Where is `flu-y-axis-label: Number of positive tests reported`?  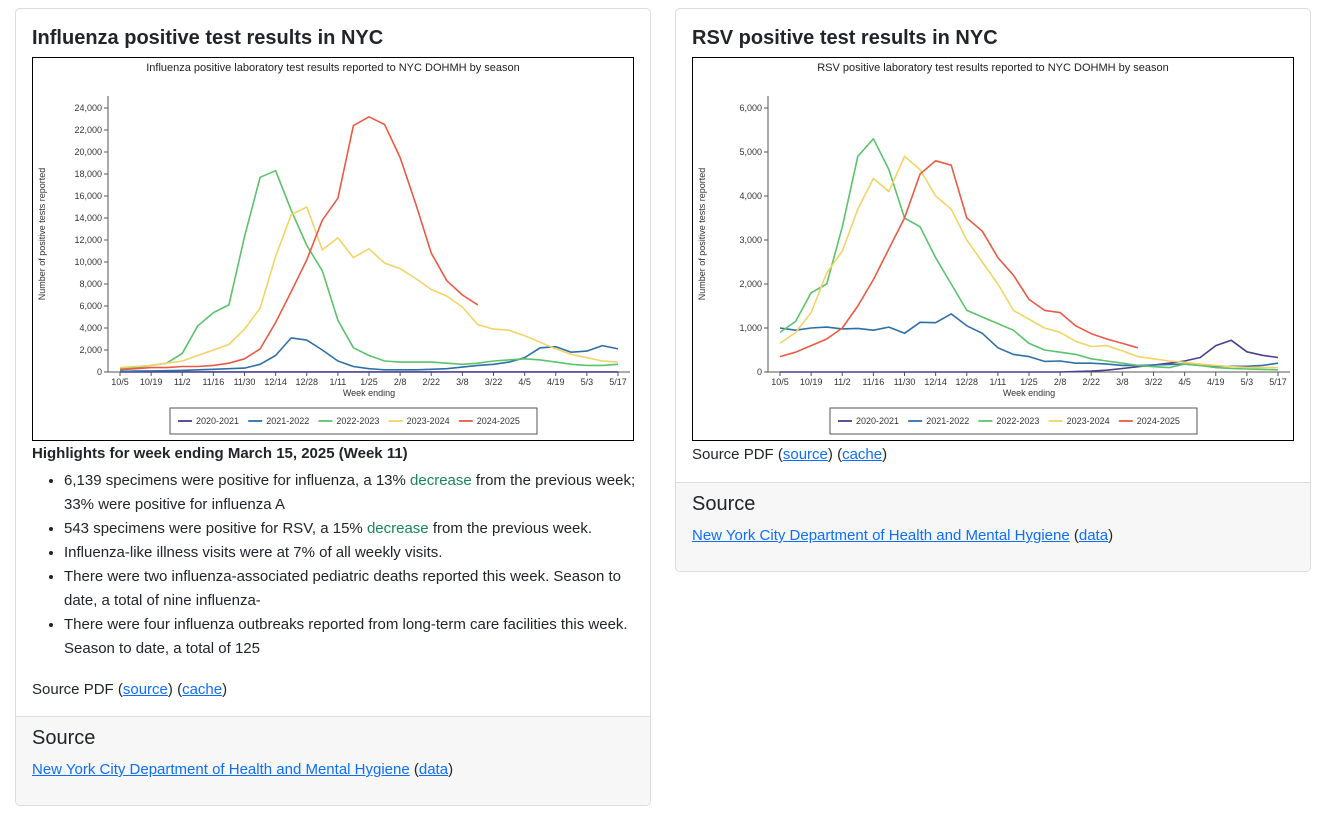
flu-y-axis-label: Number of positive tests reported is located at coordinates (42, 234).